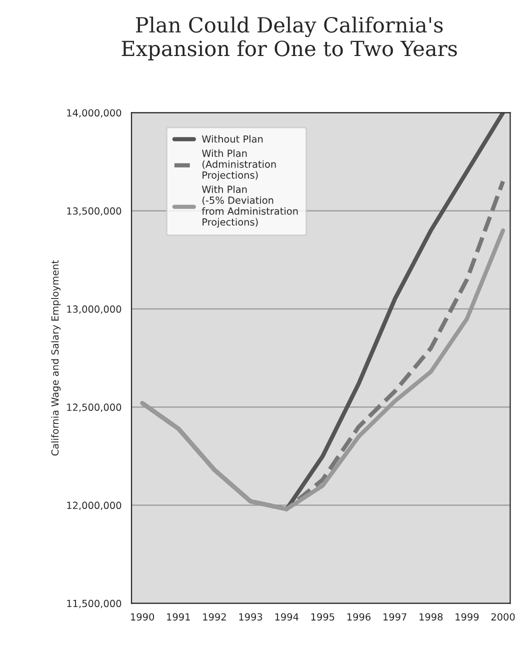 The image size is (526, 663). Describe the element at coordinates (94, 211) in the screenshot. I see `y-tick-label: 13,500,000` at that location.